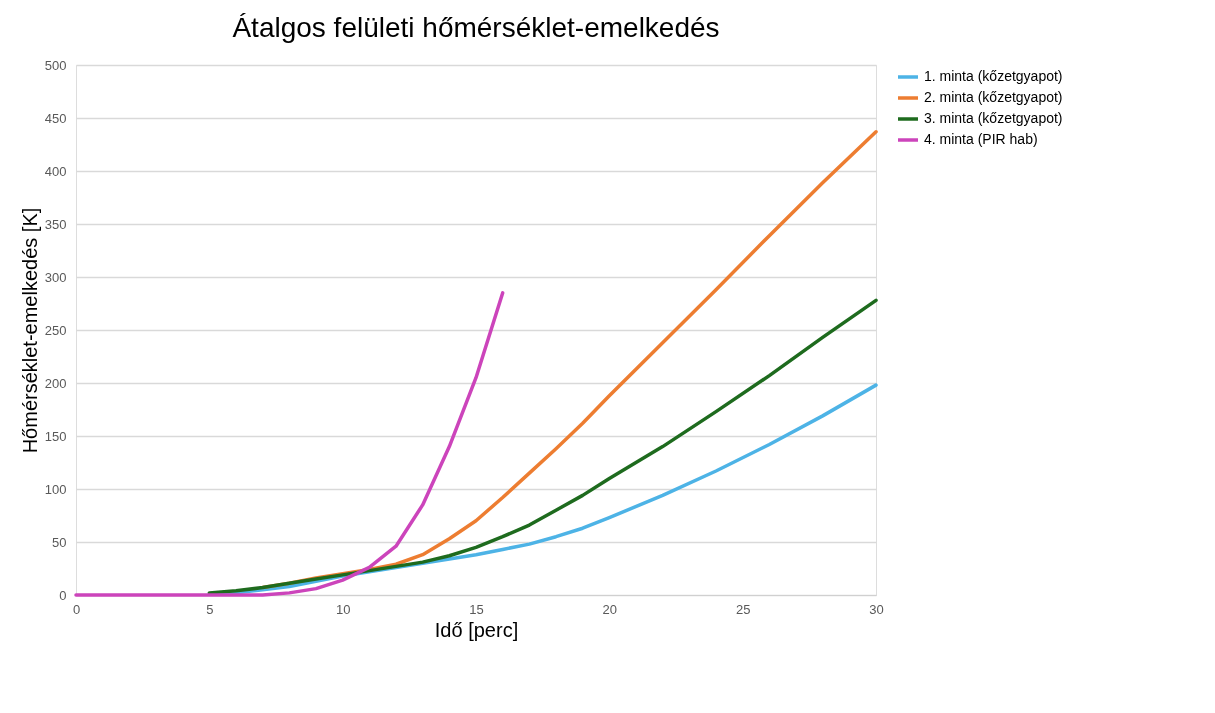  What do you see at coordinates (63, 595) in the screenshot?
I see `y-tick-label: 0` at bounding box center [63, 595].